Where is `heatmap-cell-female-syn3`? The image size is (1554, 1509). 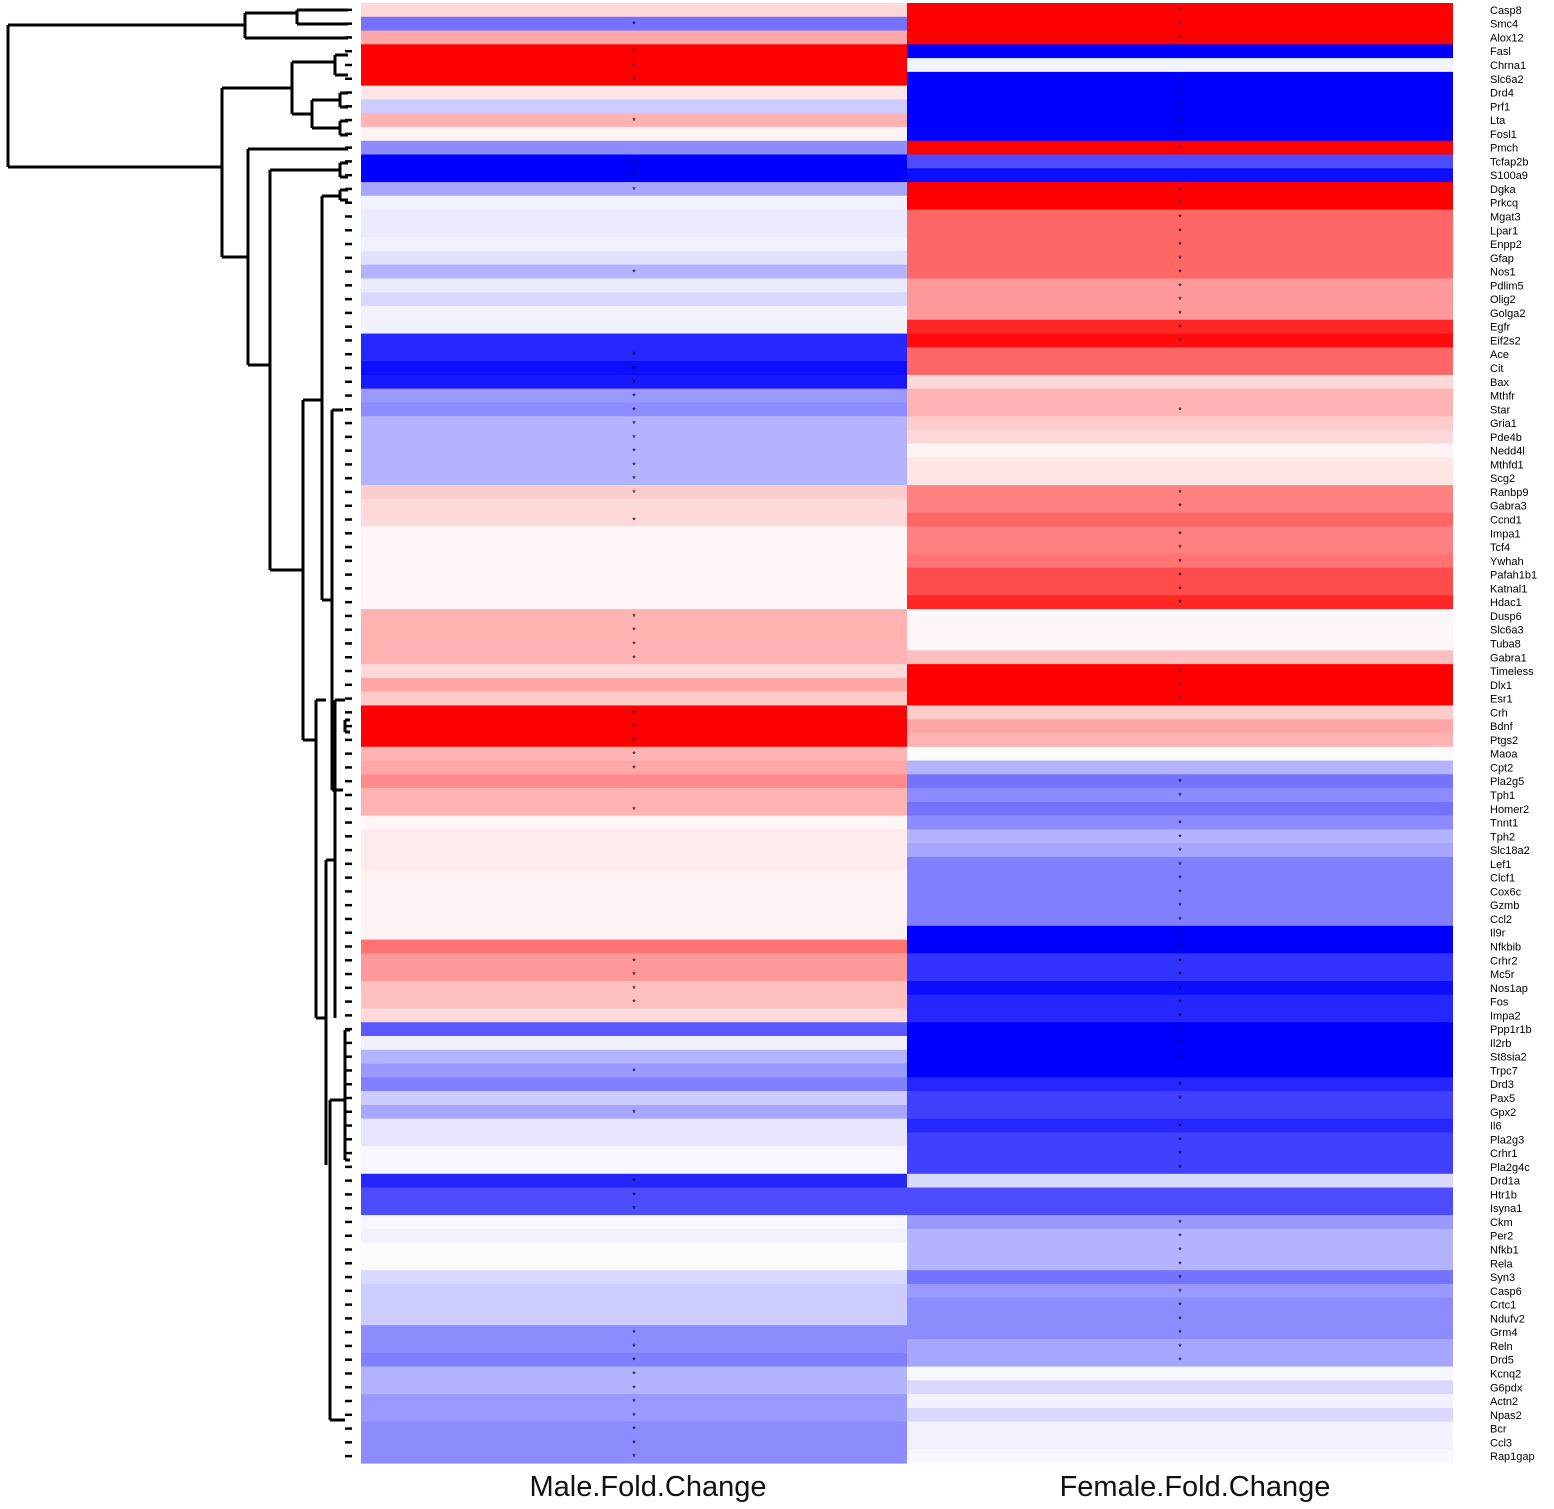
heatmap-cell-female-syn3 is located at coordinates (1180, 1277).